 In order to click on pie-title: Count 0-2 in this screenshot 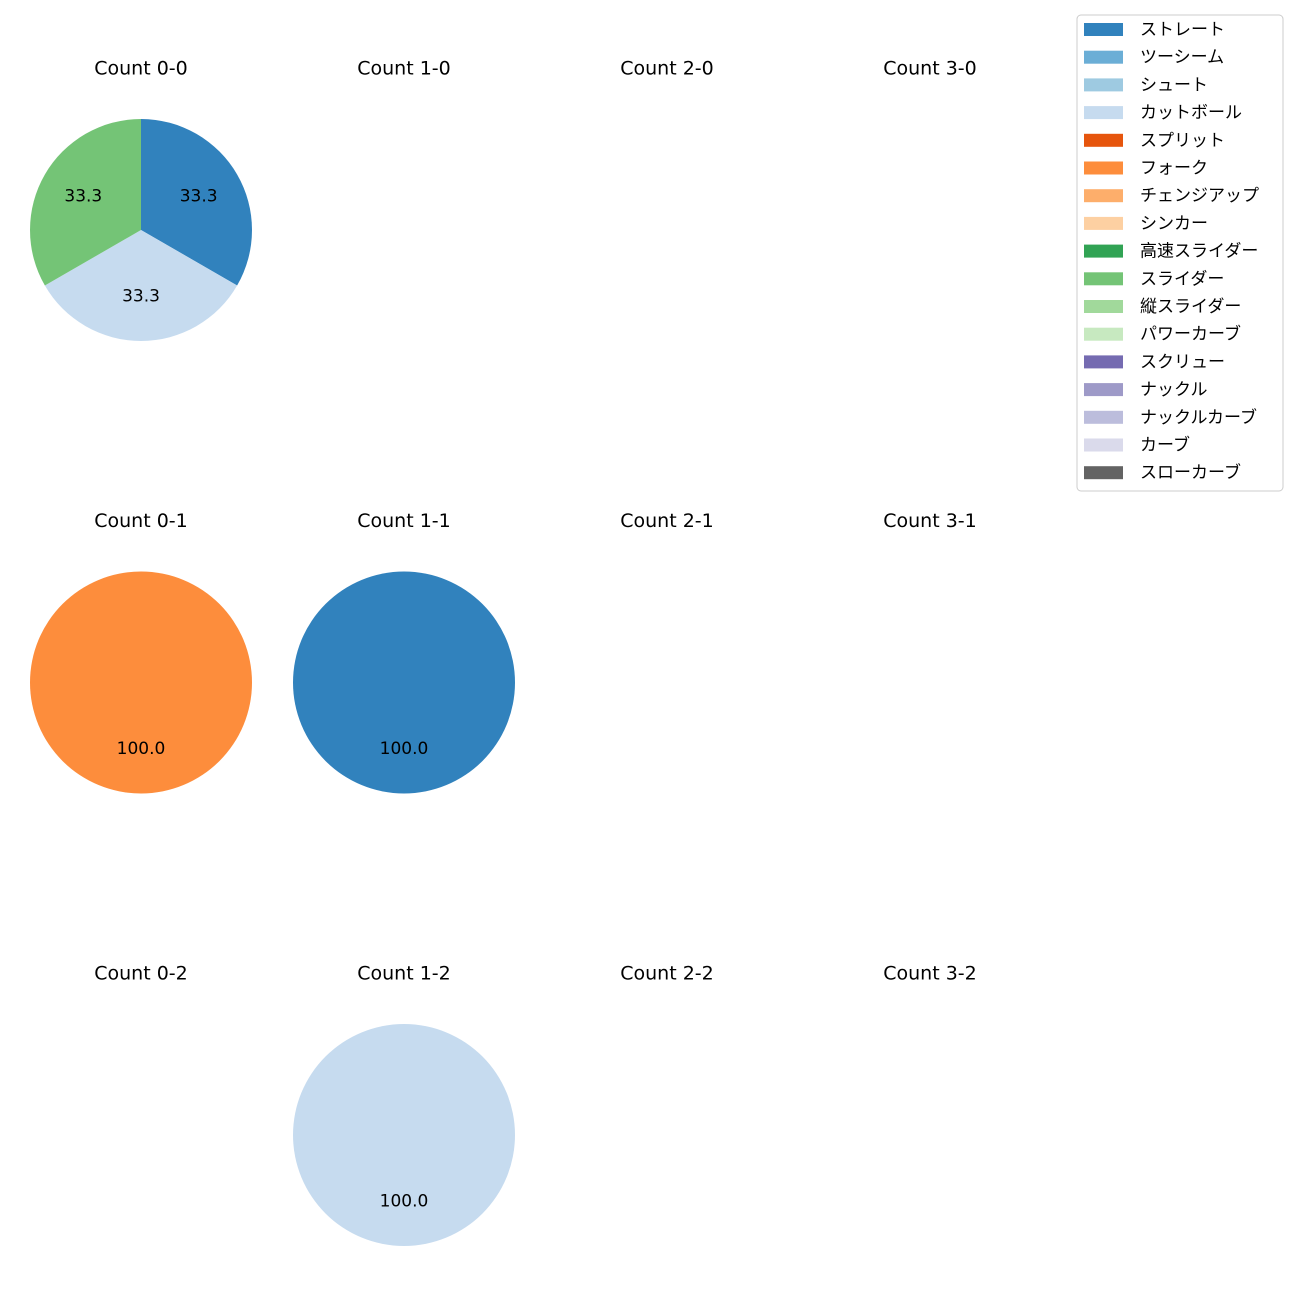, I will do `click(141, 974)`.